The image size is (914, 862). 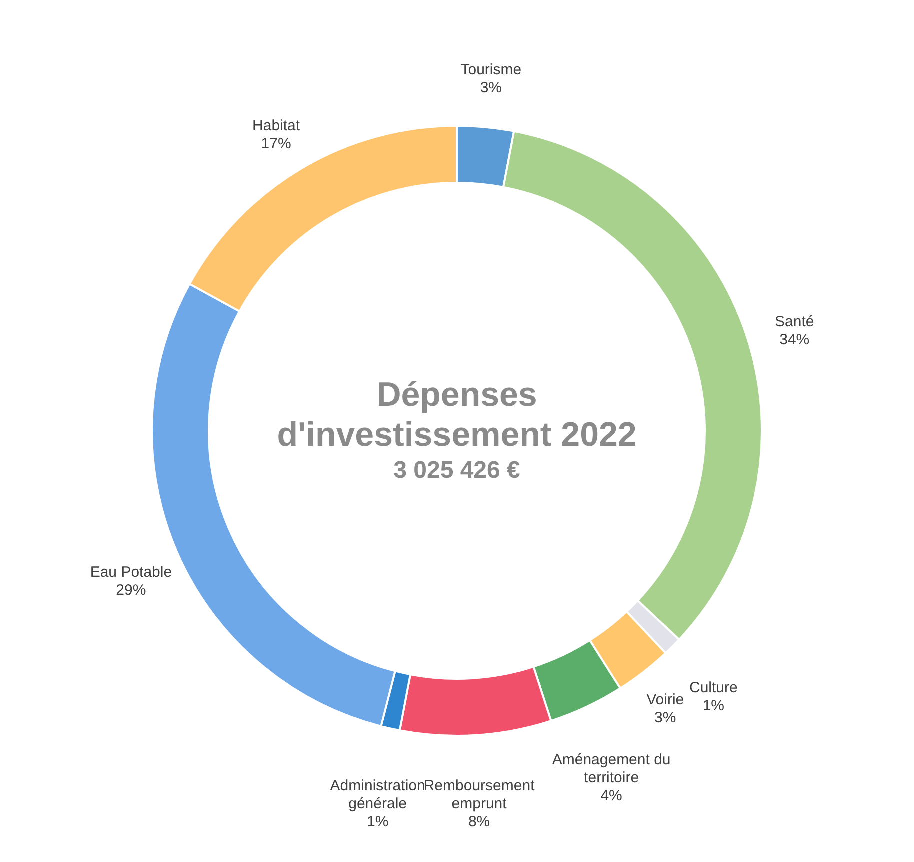 What do you see at coordinates (131, 572) in the screenshot?
I see `slice-label: Eau Potable` at bounding box center [131, 572].